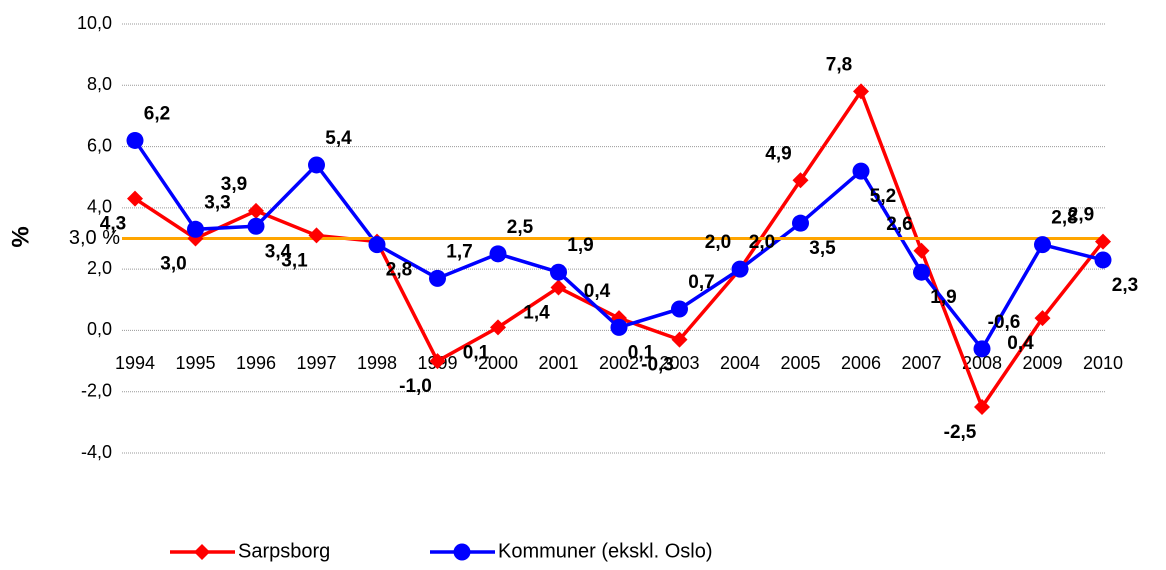  I want to click on x-tick-label: 2003, so click(679, 363).